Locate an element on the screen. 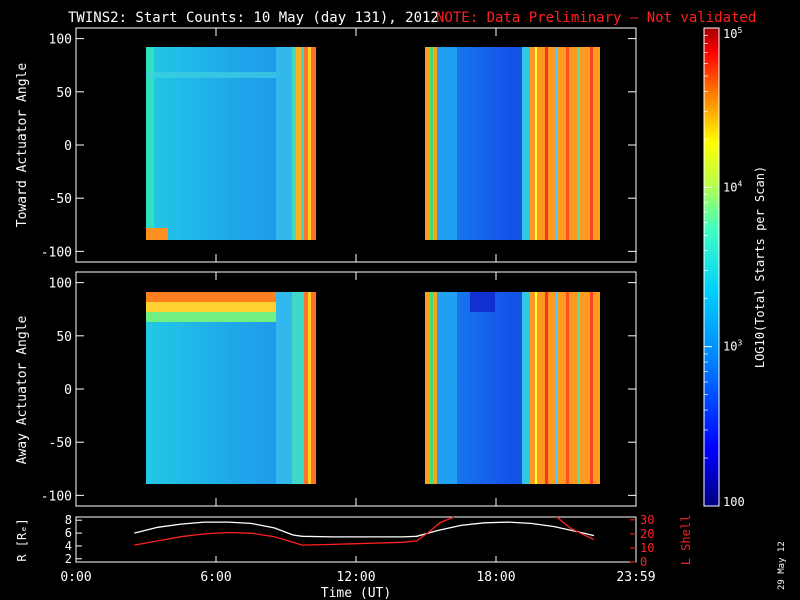  x-tick-label: 12:00 is located at coordinates (355, 577).